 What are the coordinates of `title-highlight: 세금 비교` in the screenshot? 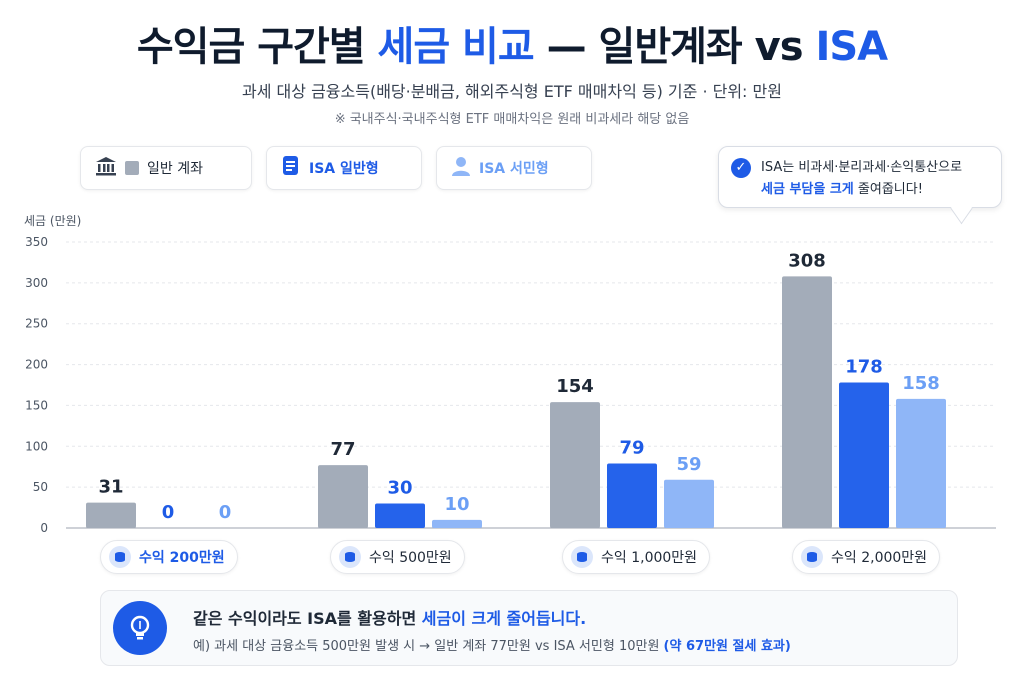 It's located at (456, 47).